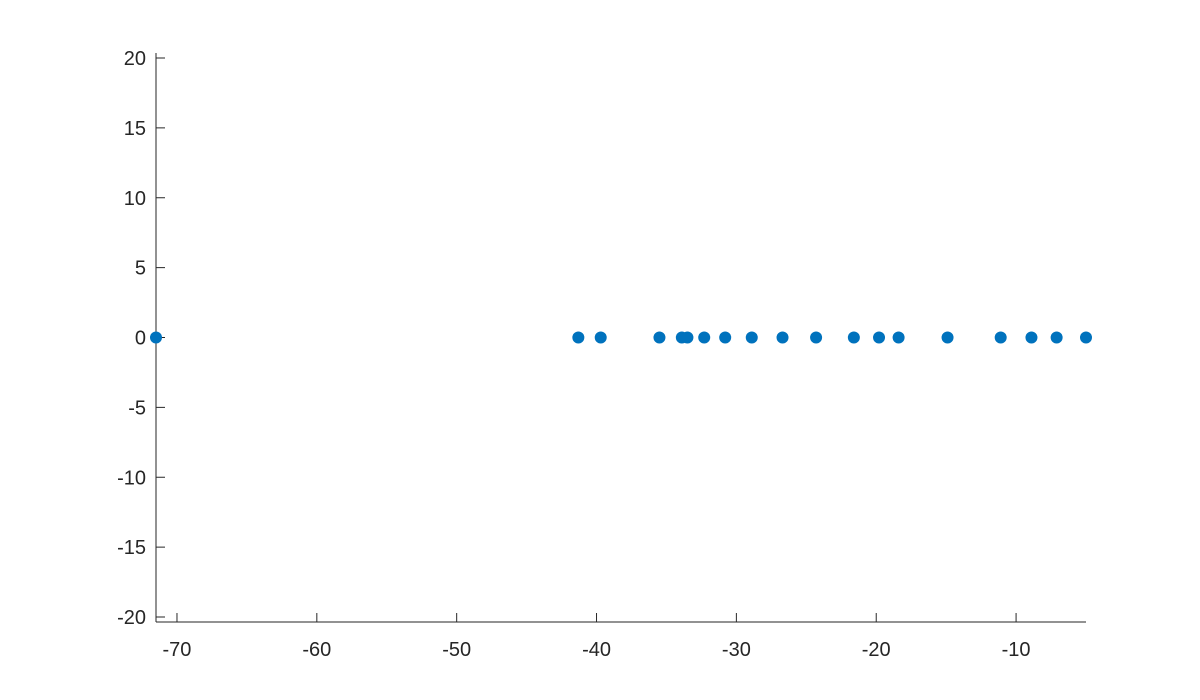 This screenshot has width=1200, height=700. Describe the element at coordinates (131, 548) in the screenshot. I see `y-tick-label: -15` at that location.